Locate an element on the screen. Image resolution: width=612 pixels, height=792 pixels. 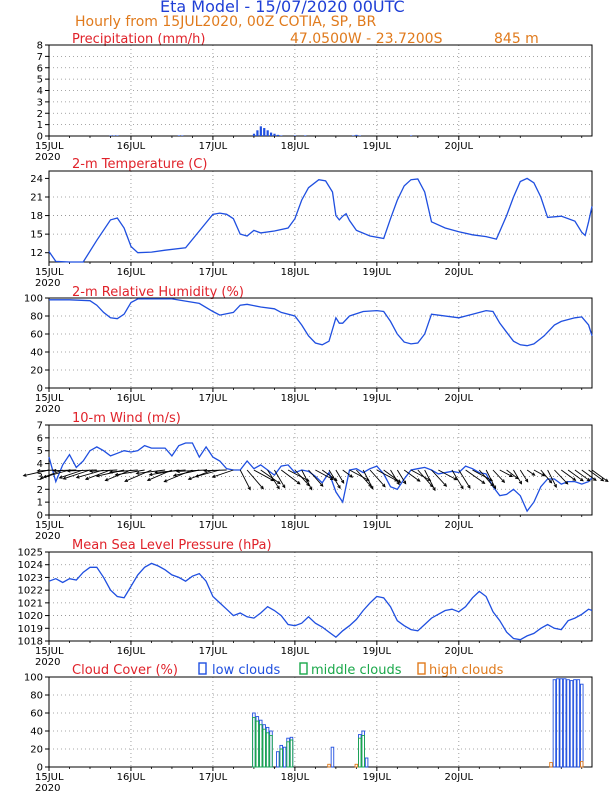
y-tick-label: 40 is located at coordinates (36, 732).